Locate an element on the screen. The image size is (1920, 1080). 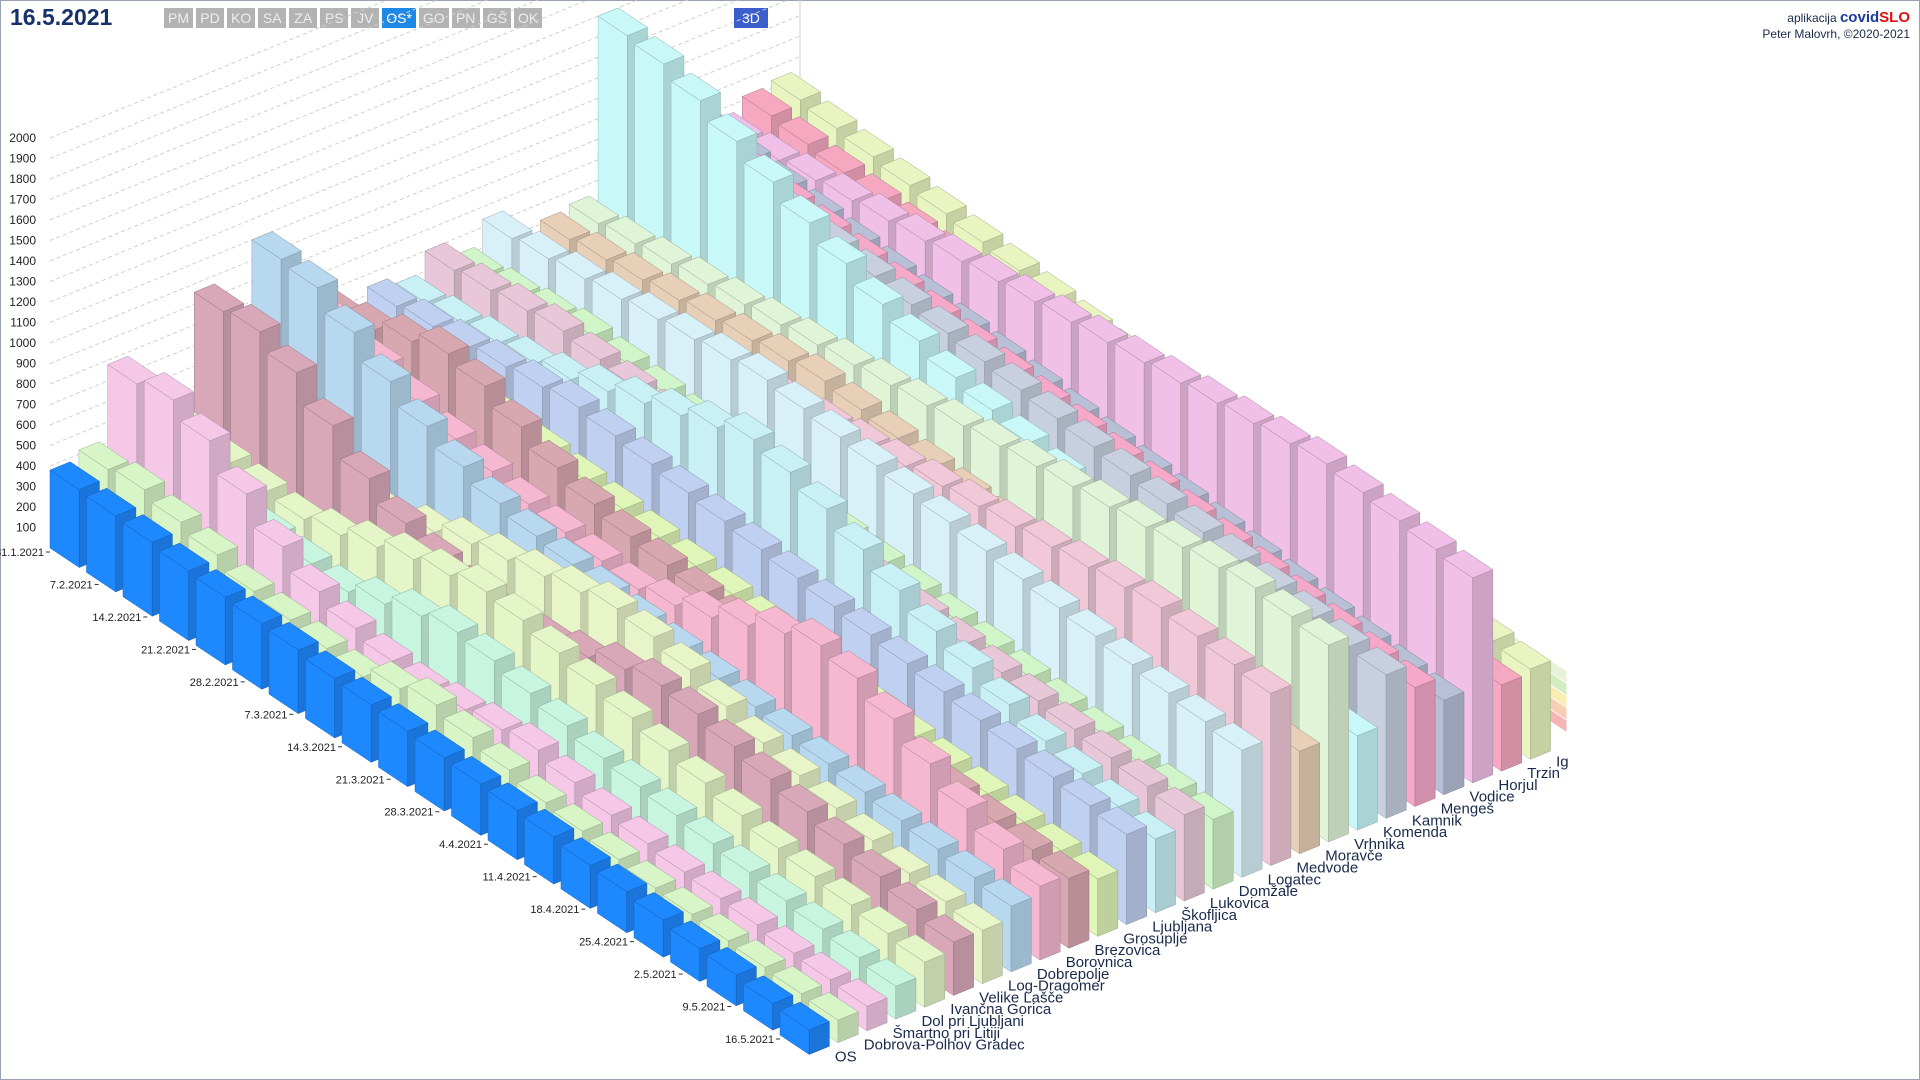
mode-3d-button: 3D is located at coordinates (751, 18).